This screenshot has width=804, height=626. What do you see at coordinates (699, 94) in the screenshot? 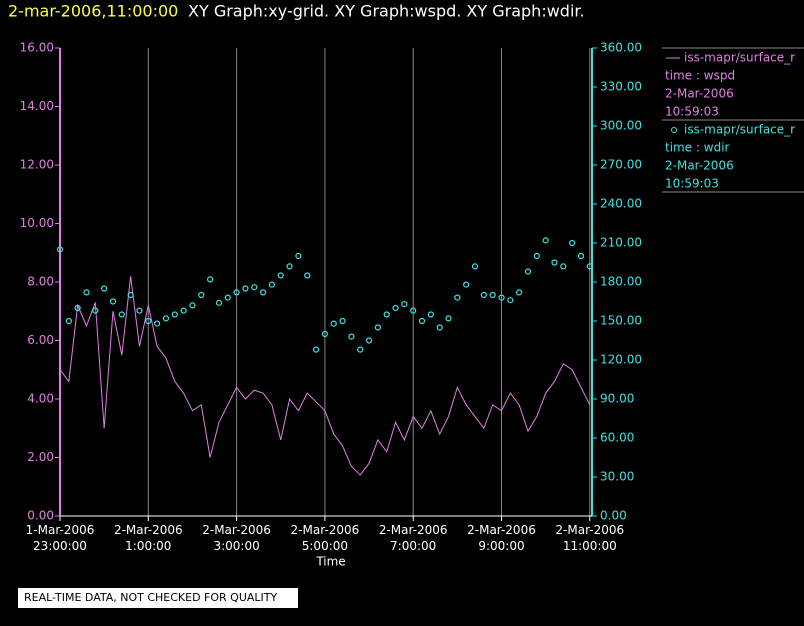
I see `legend-date: 2-Mar-2006` at bounding box center [699, 94].